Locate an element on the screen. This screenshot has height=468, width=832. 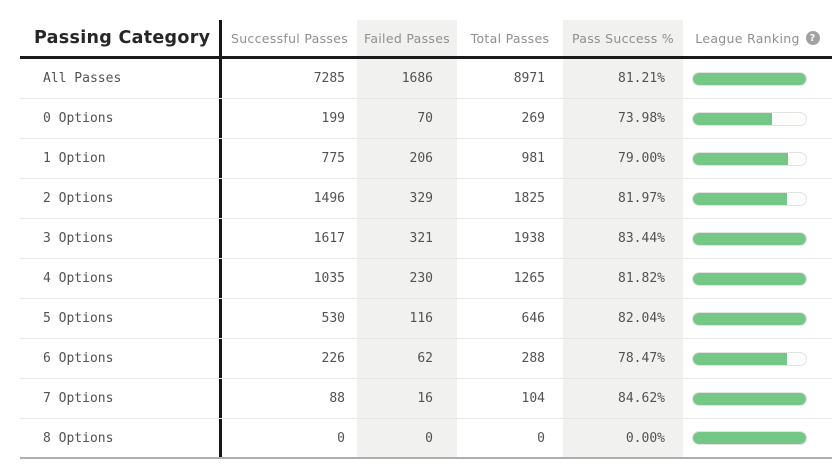
table-title: Passing Category is located at coordinates (121, 38).